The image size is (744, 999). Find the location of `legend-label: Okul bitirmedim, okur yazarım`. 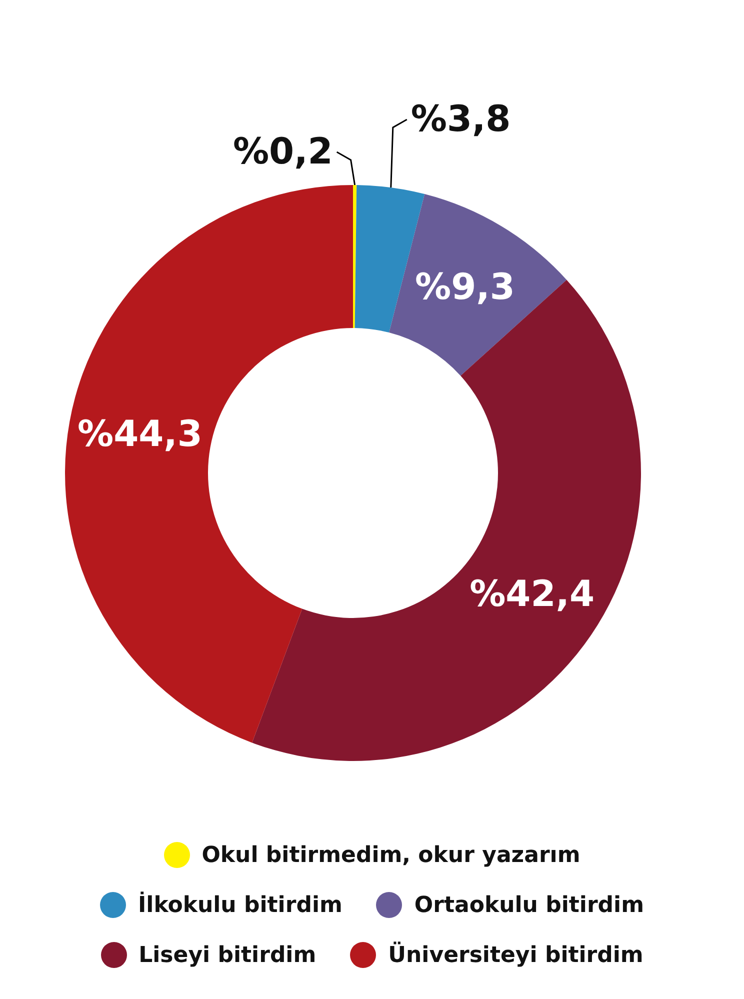

legend-label: Okul bitirmedim, okur yazarım is located at coordinates (390, 855).